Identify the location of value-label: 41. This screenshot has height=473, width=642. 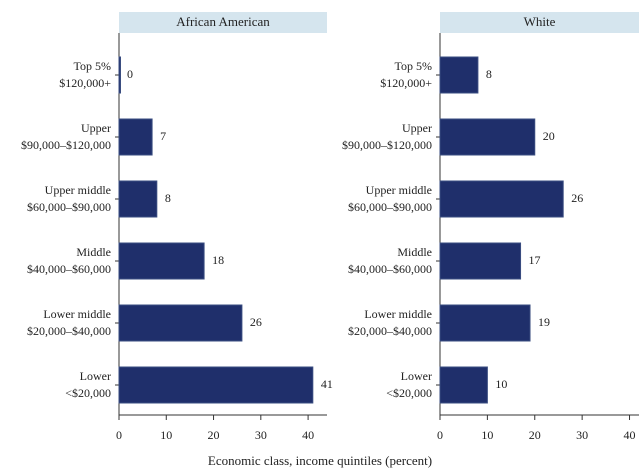
(327, 384).